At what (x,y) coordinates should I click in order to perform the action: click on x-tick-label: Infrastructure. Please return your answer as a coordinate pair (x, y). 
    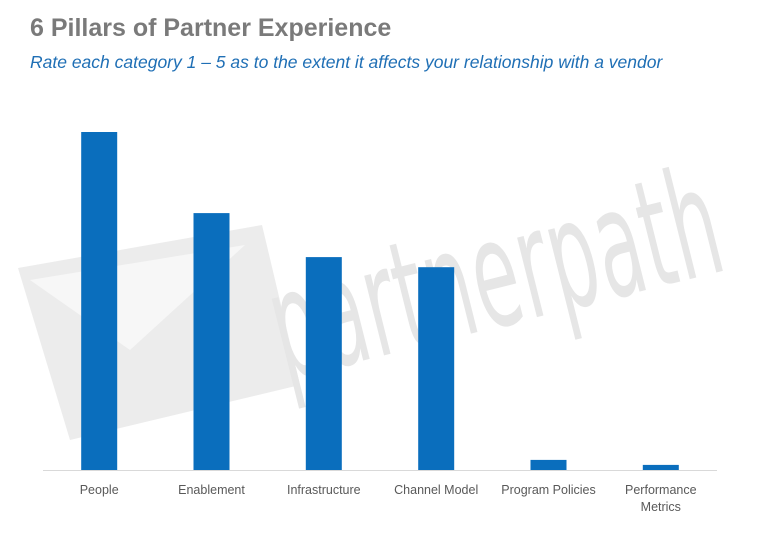
    Looking at the image, I should click on (324, 490).